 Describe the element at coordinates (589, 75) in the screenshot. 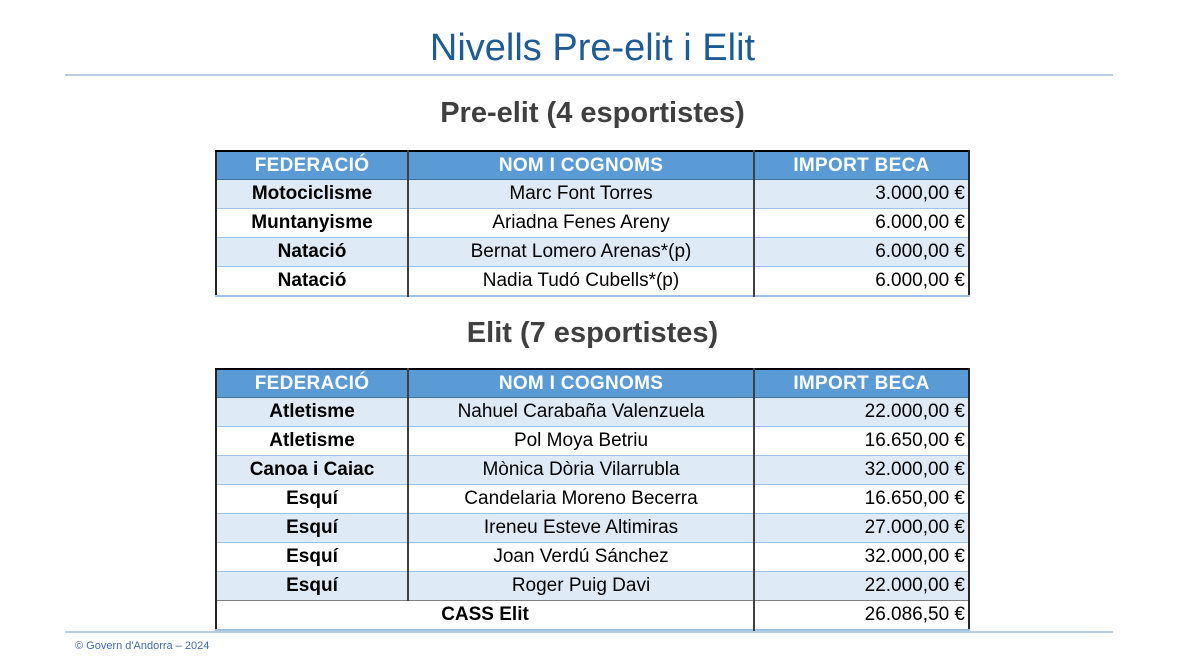

I see `title-divider` at that location.